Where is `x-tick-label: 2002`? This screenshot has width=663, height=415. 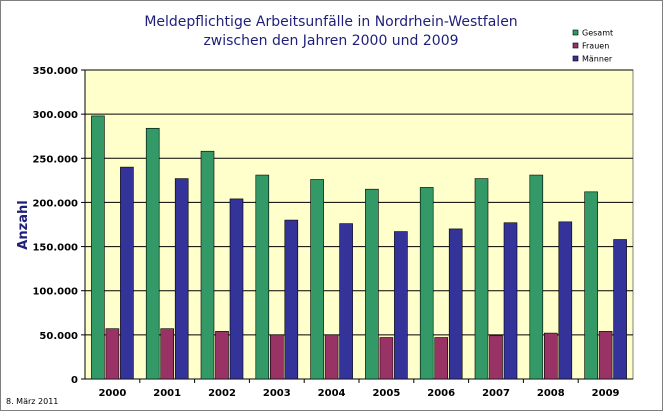 x-tick-label: 2002 is located at coordinates (222, 393).